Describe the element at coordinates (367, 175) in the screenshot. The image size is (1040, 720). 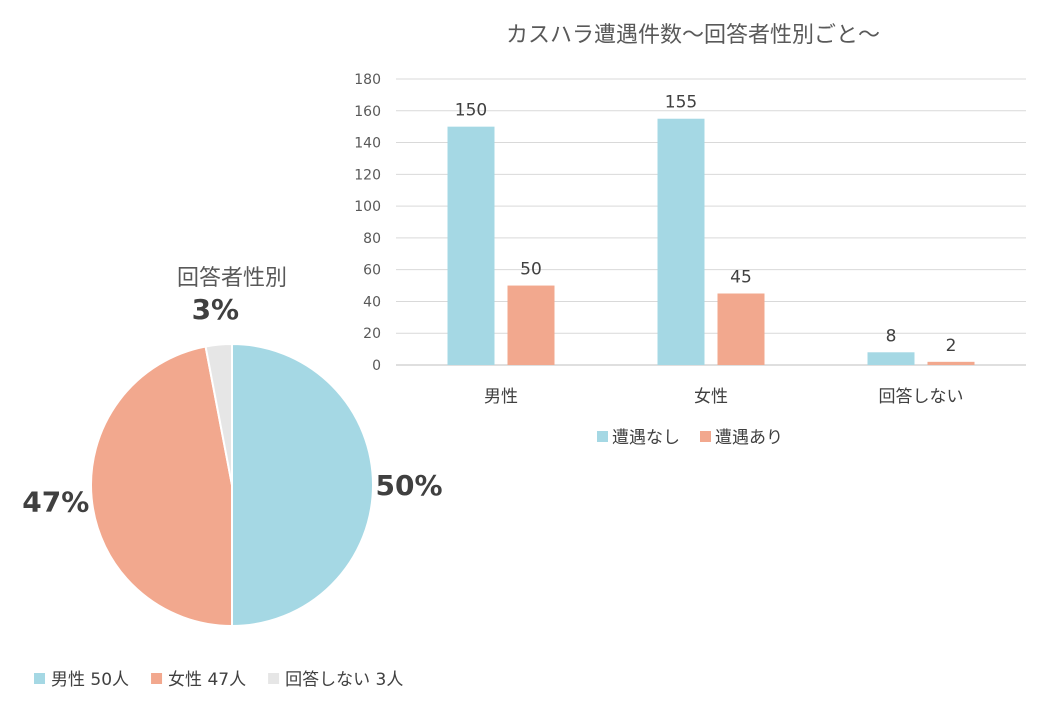
I see `bar-y-tick-label: 120` at that location.